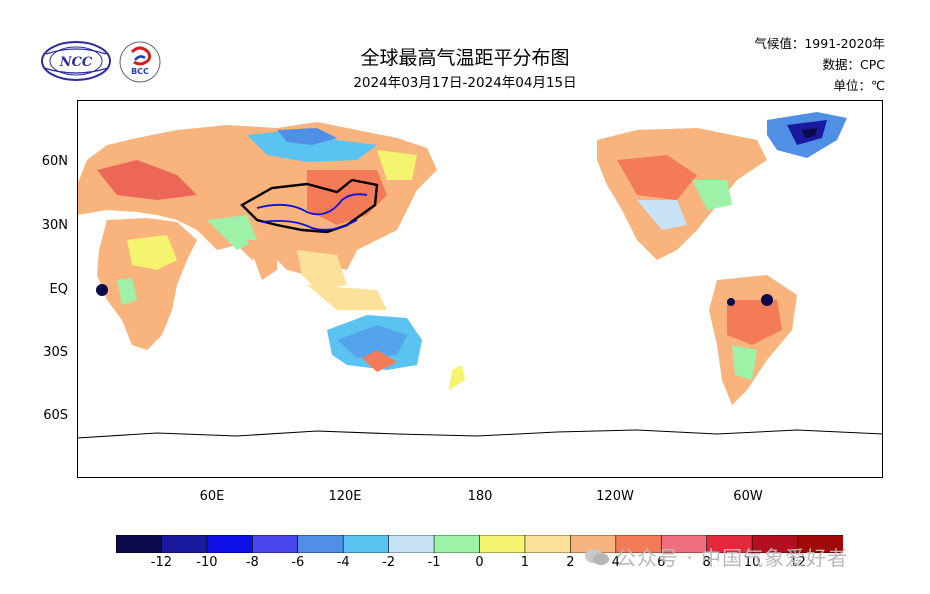 The width and height of the screenshot is (930, 594). What do you see at coordinates (706, 562) in the screenshot?
I see `colorbar-label: 8` at bounding box center [706, 562].